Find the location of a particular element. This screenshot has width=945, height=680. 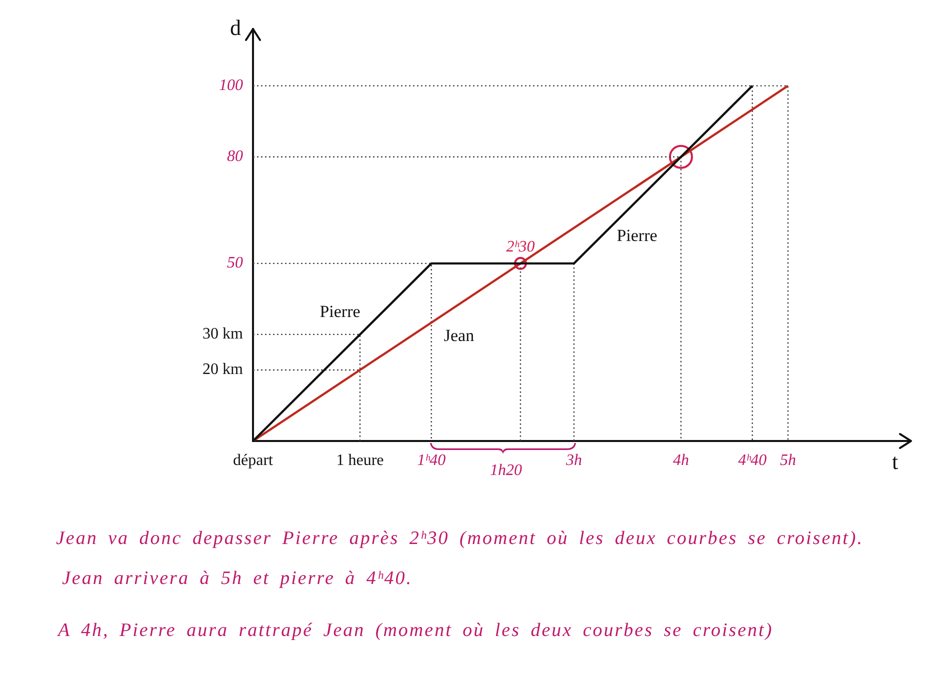

annotation: 2ʰ30 is located at coordinates (520, 247).